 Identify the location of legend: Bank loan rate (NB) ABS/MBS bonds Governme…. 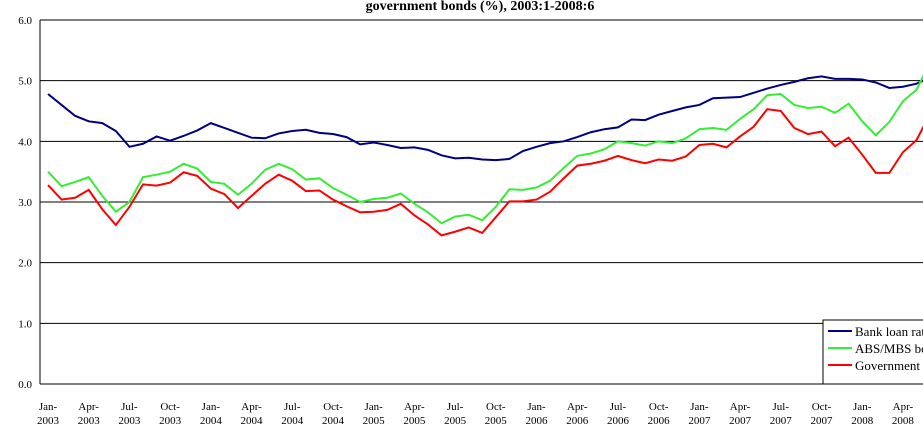
(872, 352).